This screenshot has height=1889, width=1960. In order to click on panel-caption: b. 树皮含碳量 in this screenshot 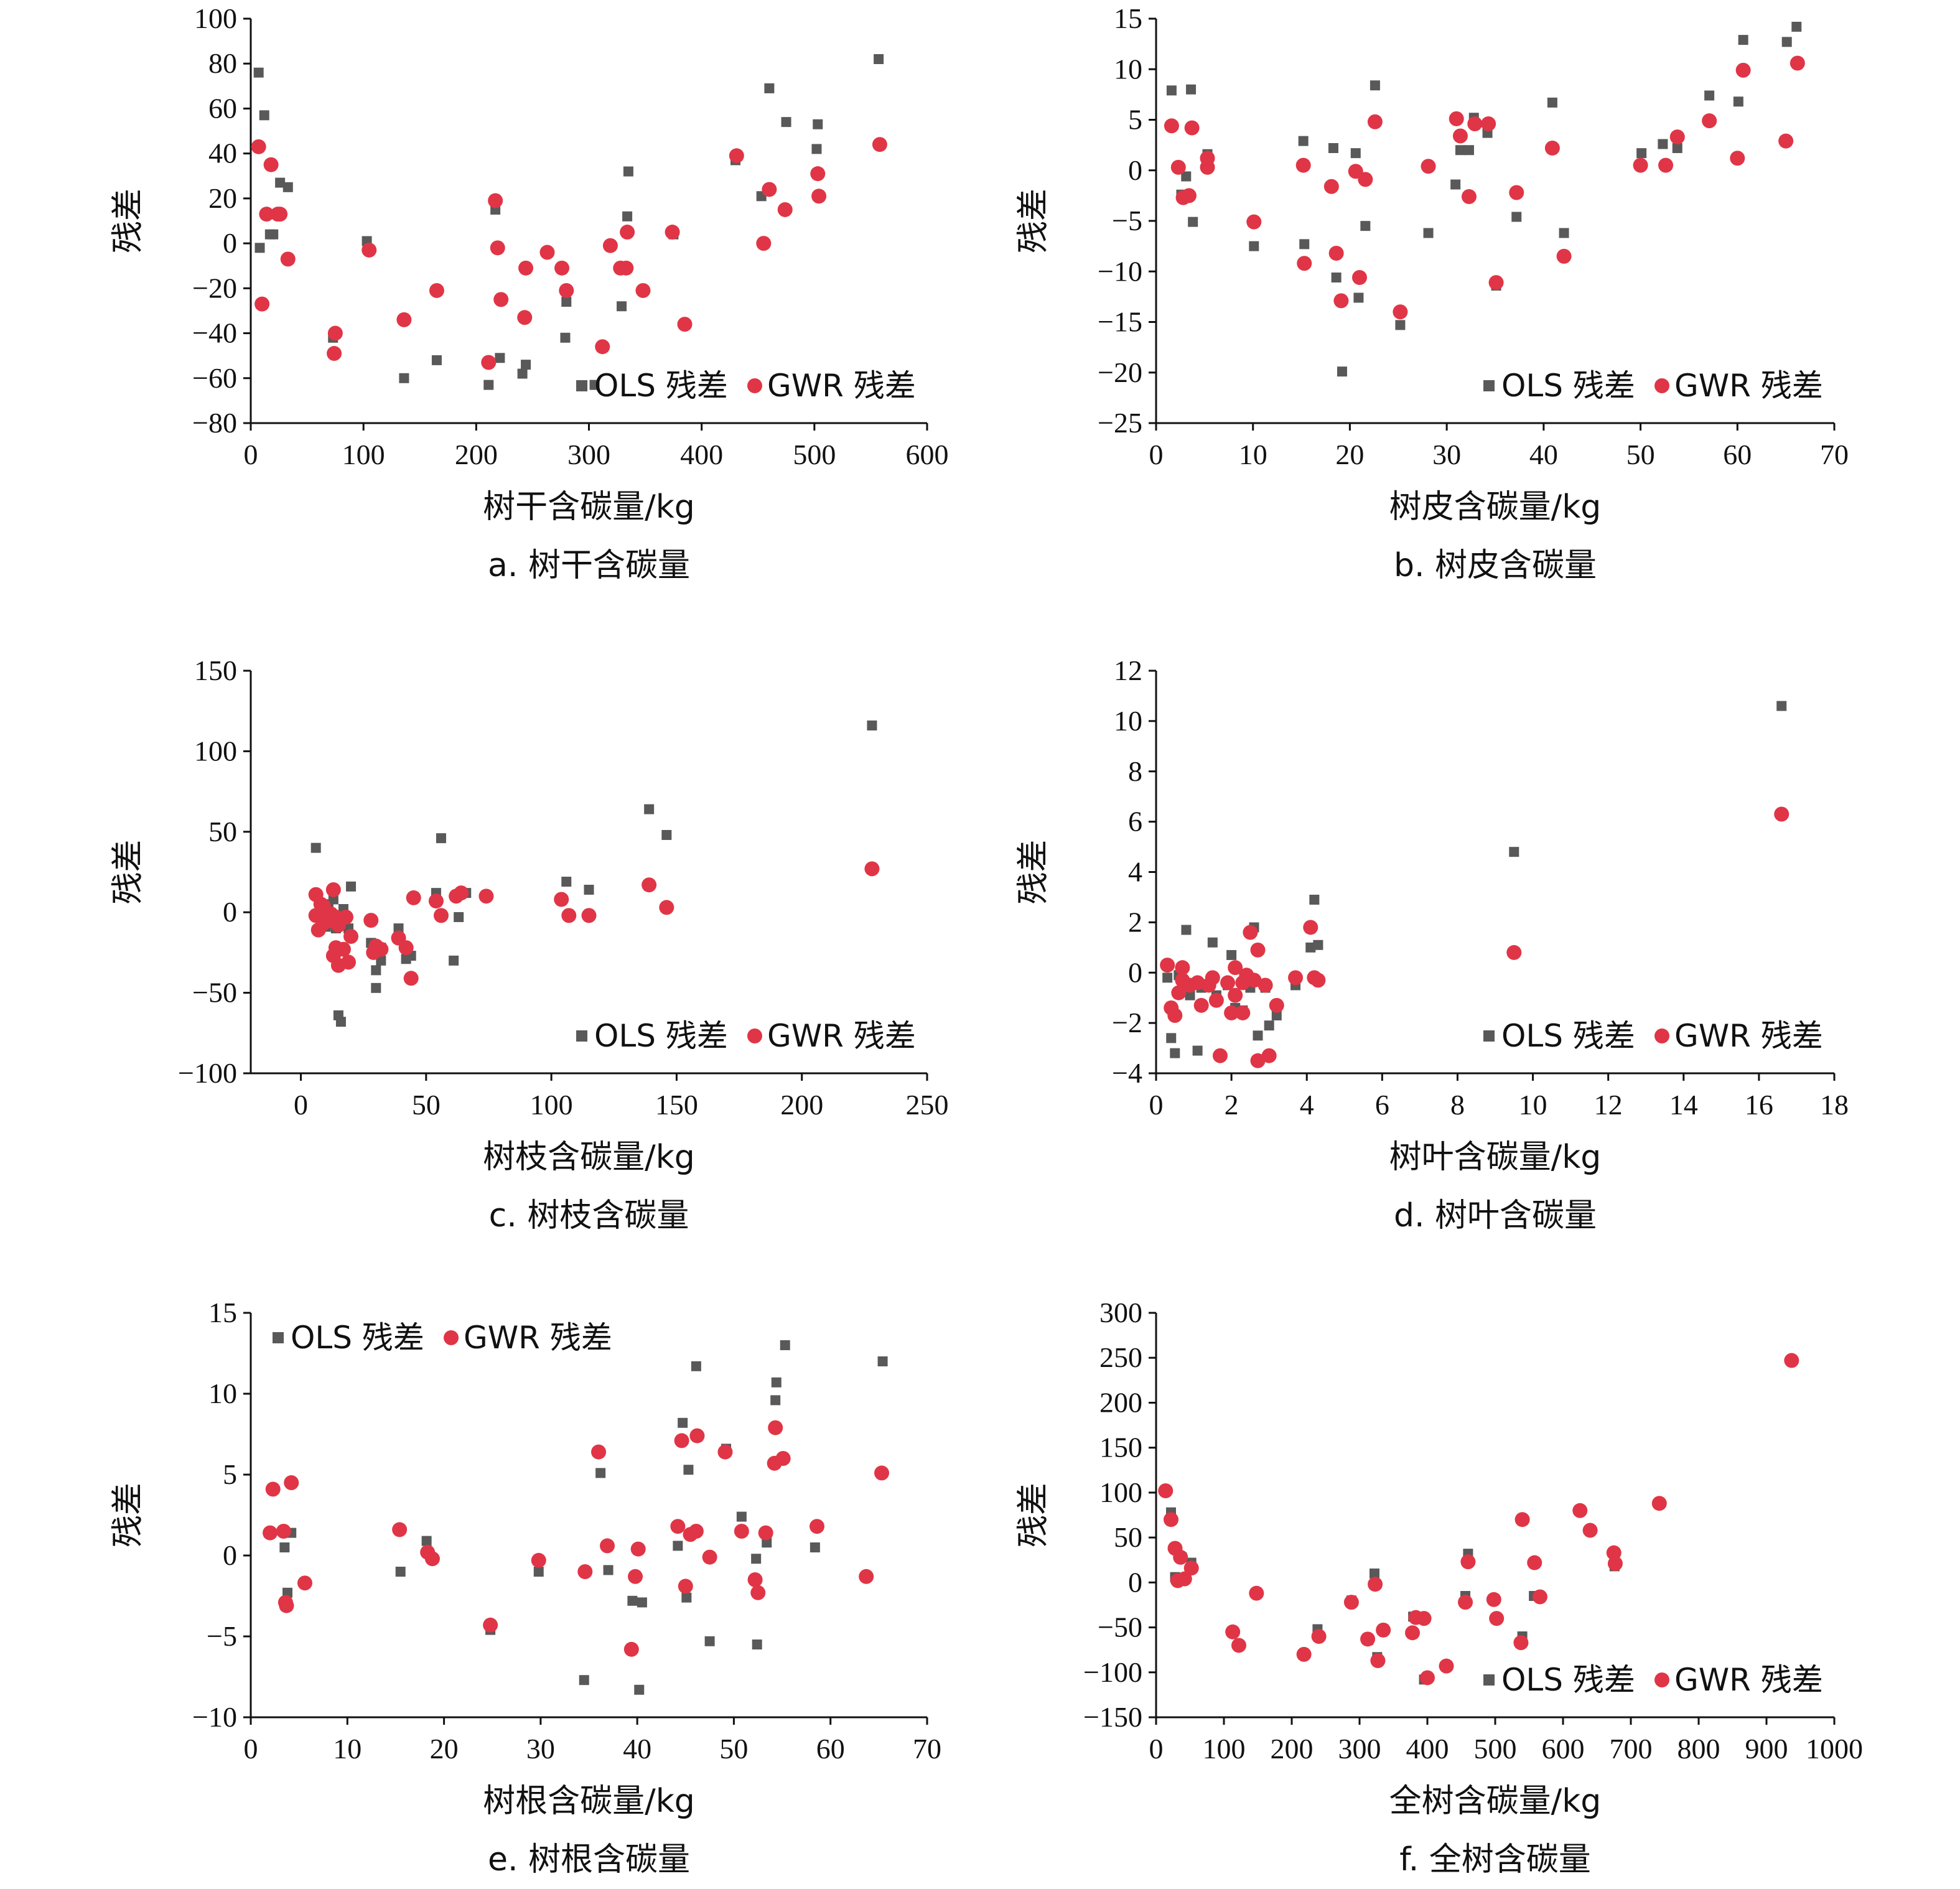, I will do `click(1496, 565)`.